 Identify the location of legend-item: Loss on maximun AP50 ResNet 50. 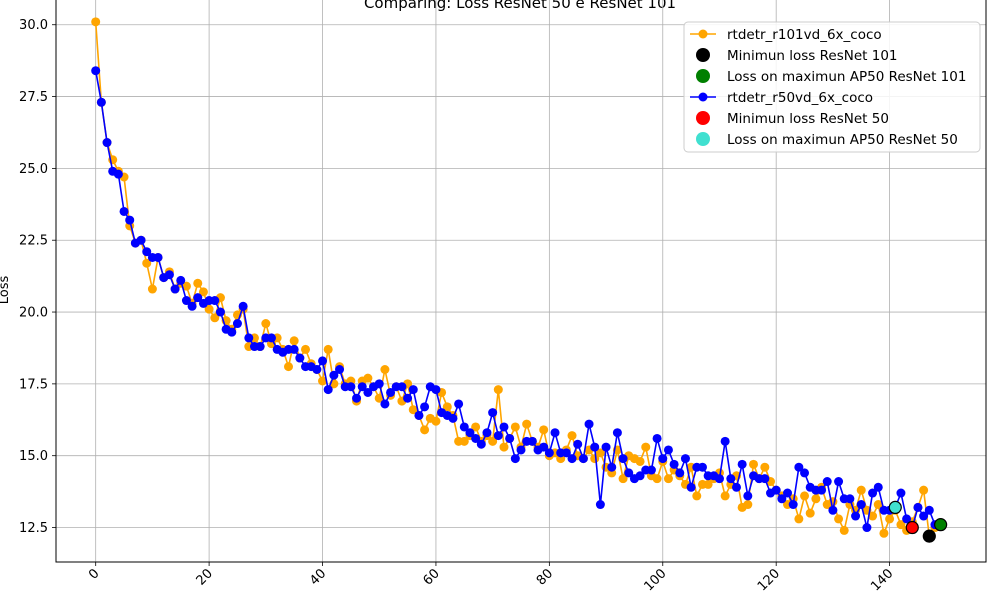
(827, 140).